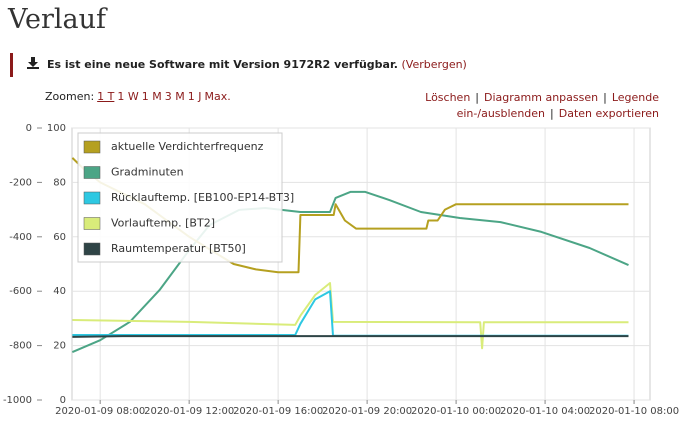 This screenshot has height=426, width=689. What do you see at coordinates (545, 411) in the screenshot?
I see `x-tick-label: 2020-01-10 04:00` at bounding box center [545, 411].